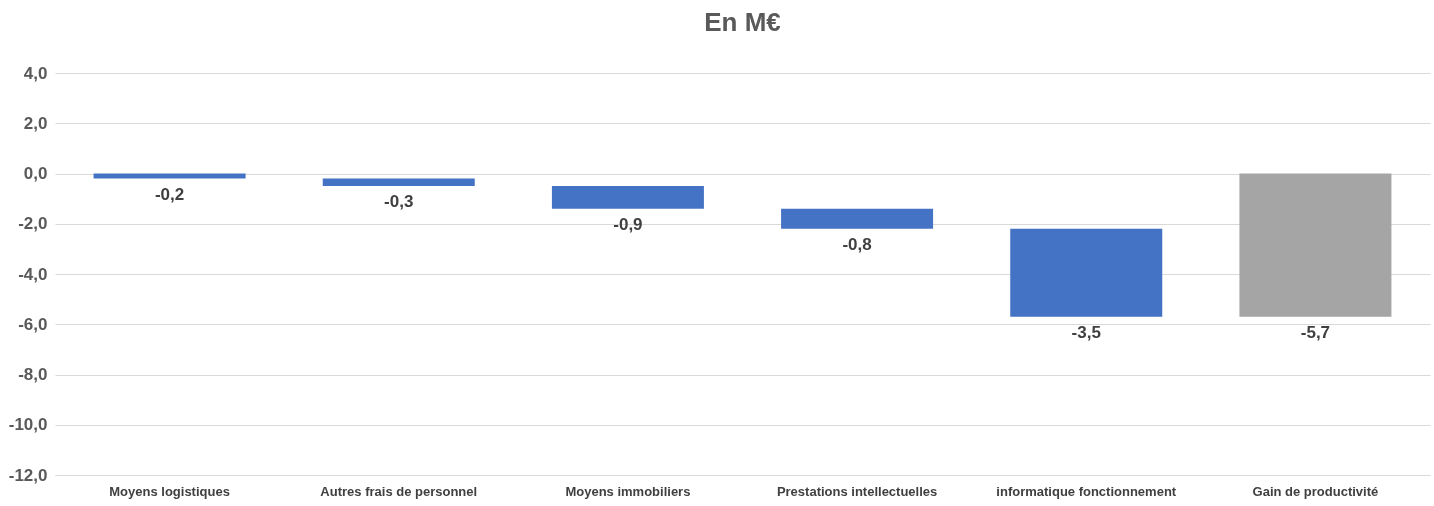 This screenshot has width=1434, height=506. What do you see at coordinates (33, 274) in the screenshot?
I see `y-tick-label: -4,0` at bounding box center [33, 274].